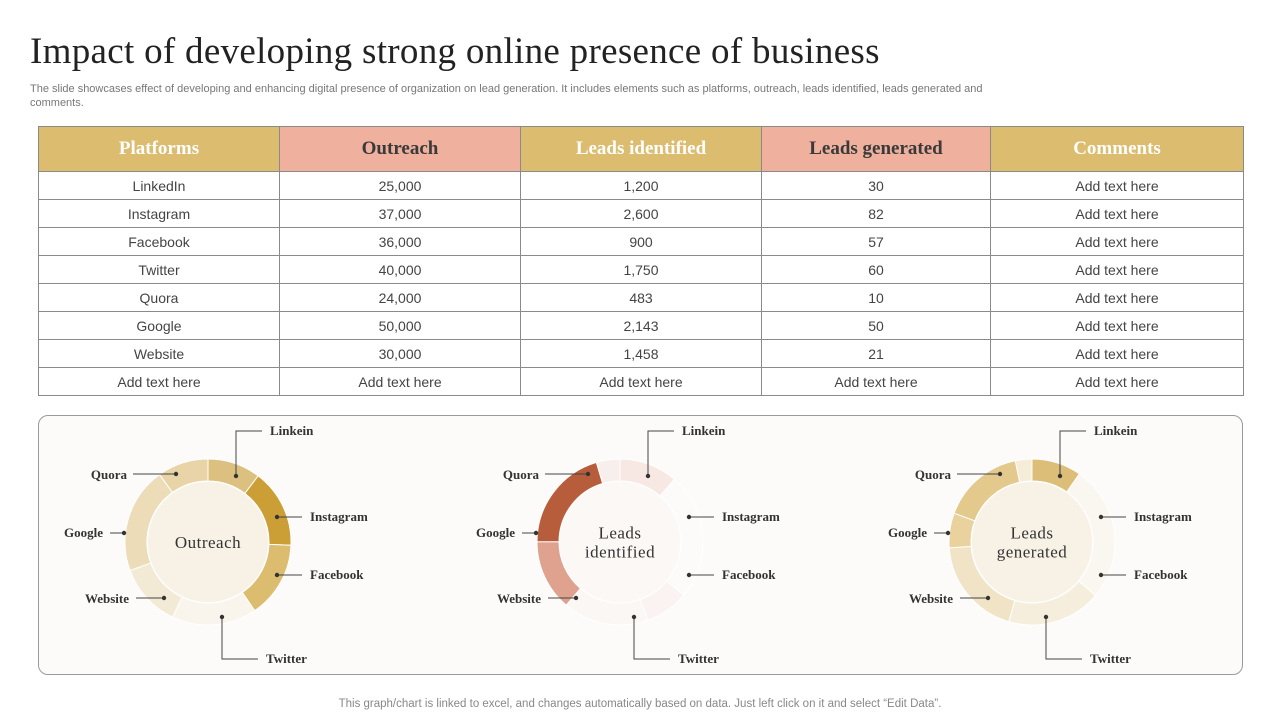 The width and height of the screenshot is (1280, 720). I want to click on table-cell: 57, so click(876, 241).